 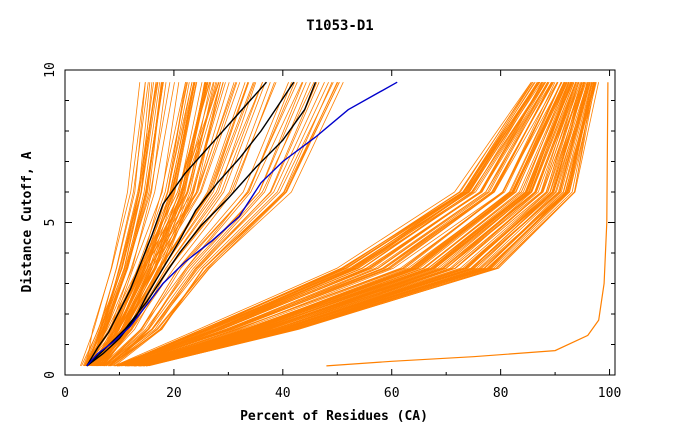 What do you see at coordinates (283, 393) in the screenshot?
I see `x-tick-label: 40` at bounding box center [283, 393].